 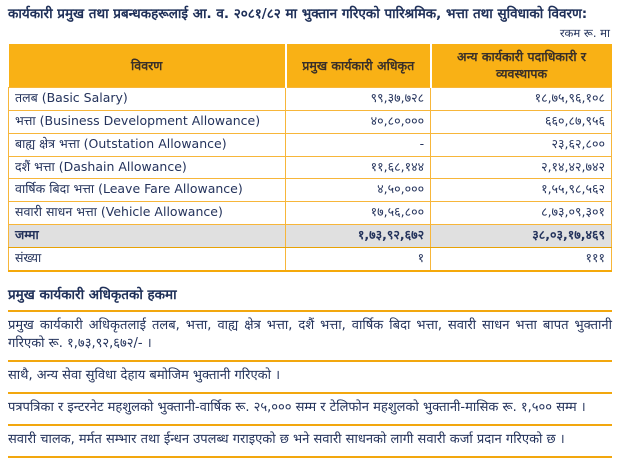 I want to click on others-value: २३,६२,८००, so click(x=521, y=144).